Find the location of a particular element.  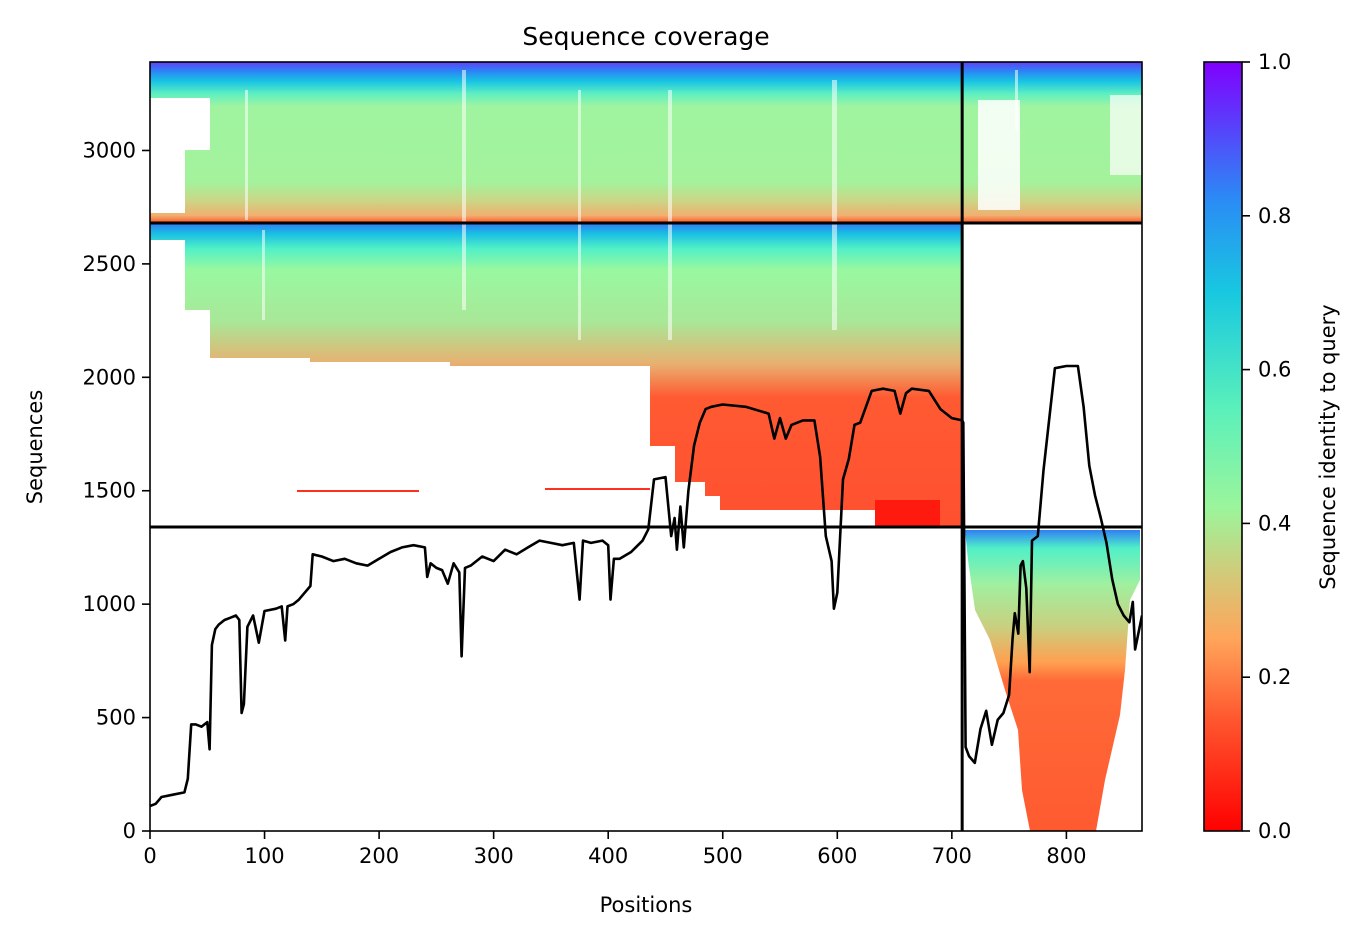

block-lower is located at coordinates (1052, 680).